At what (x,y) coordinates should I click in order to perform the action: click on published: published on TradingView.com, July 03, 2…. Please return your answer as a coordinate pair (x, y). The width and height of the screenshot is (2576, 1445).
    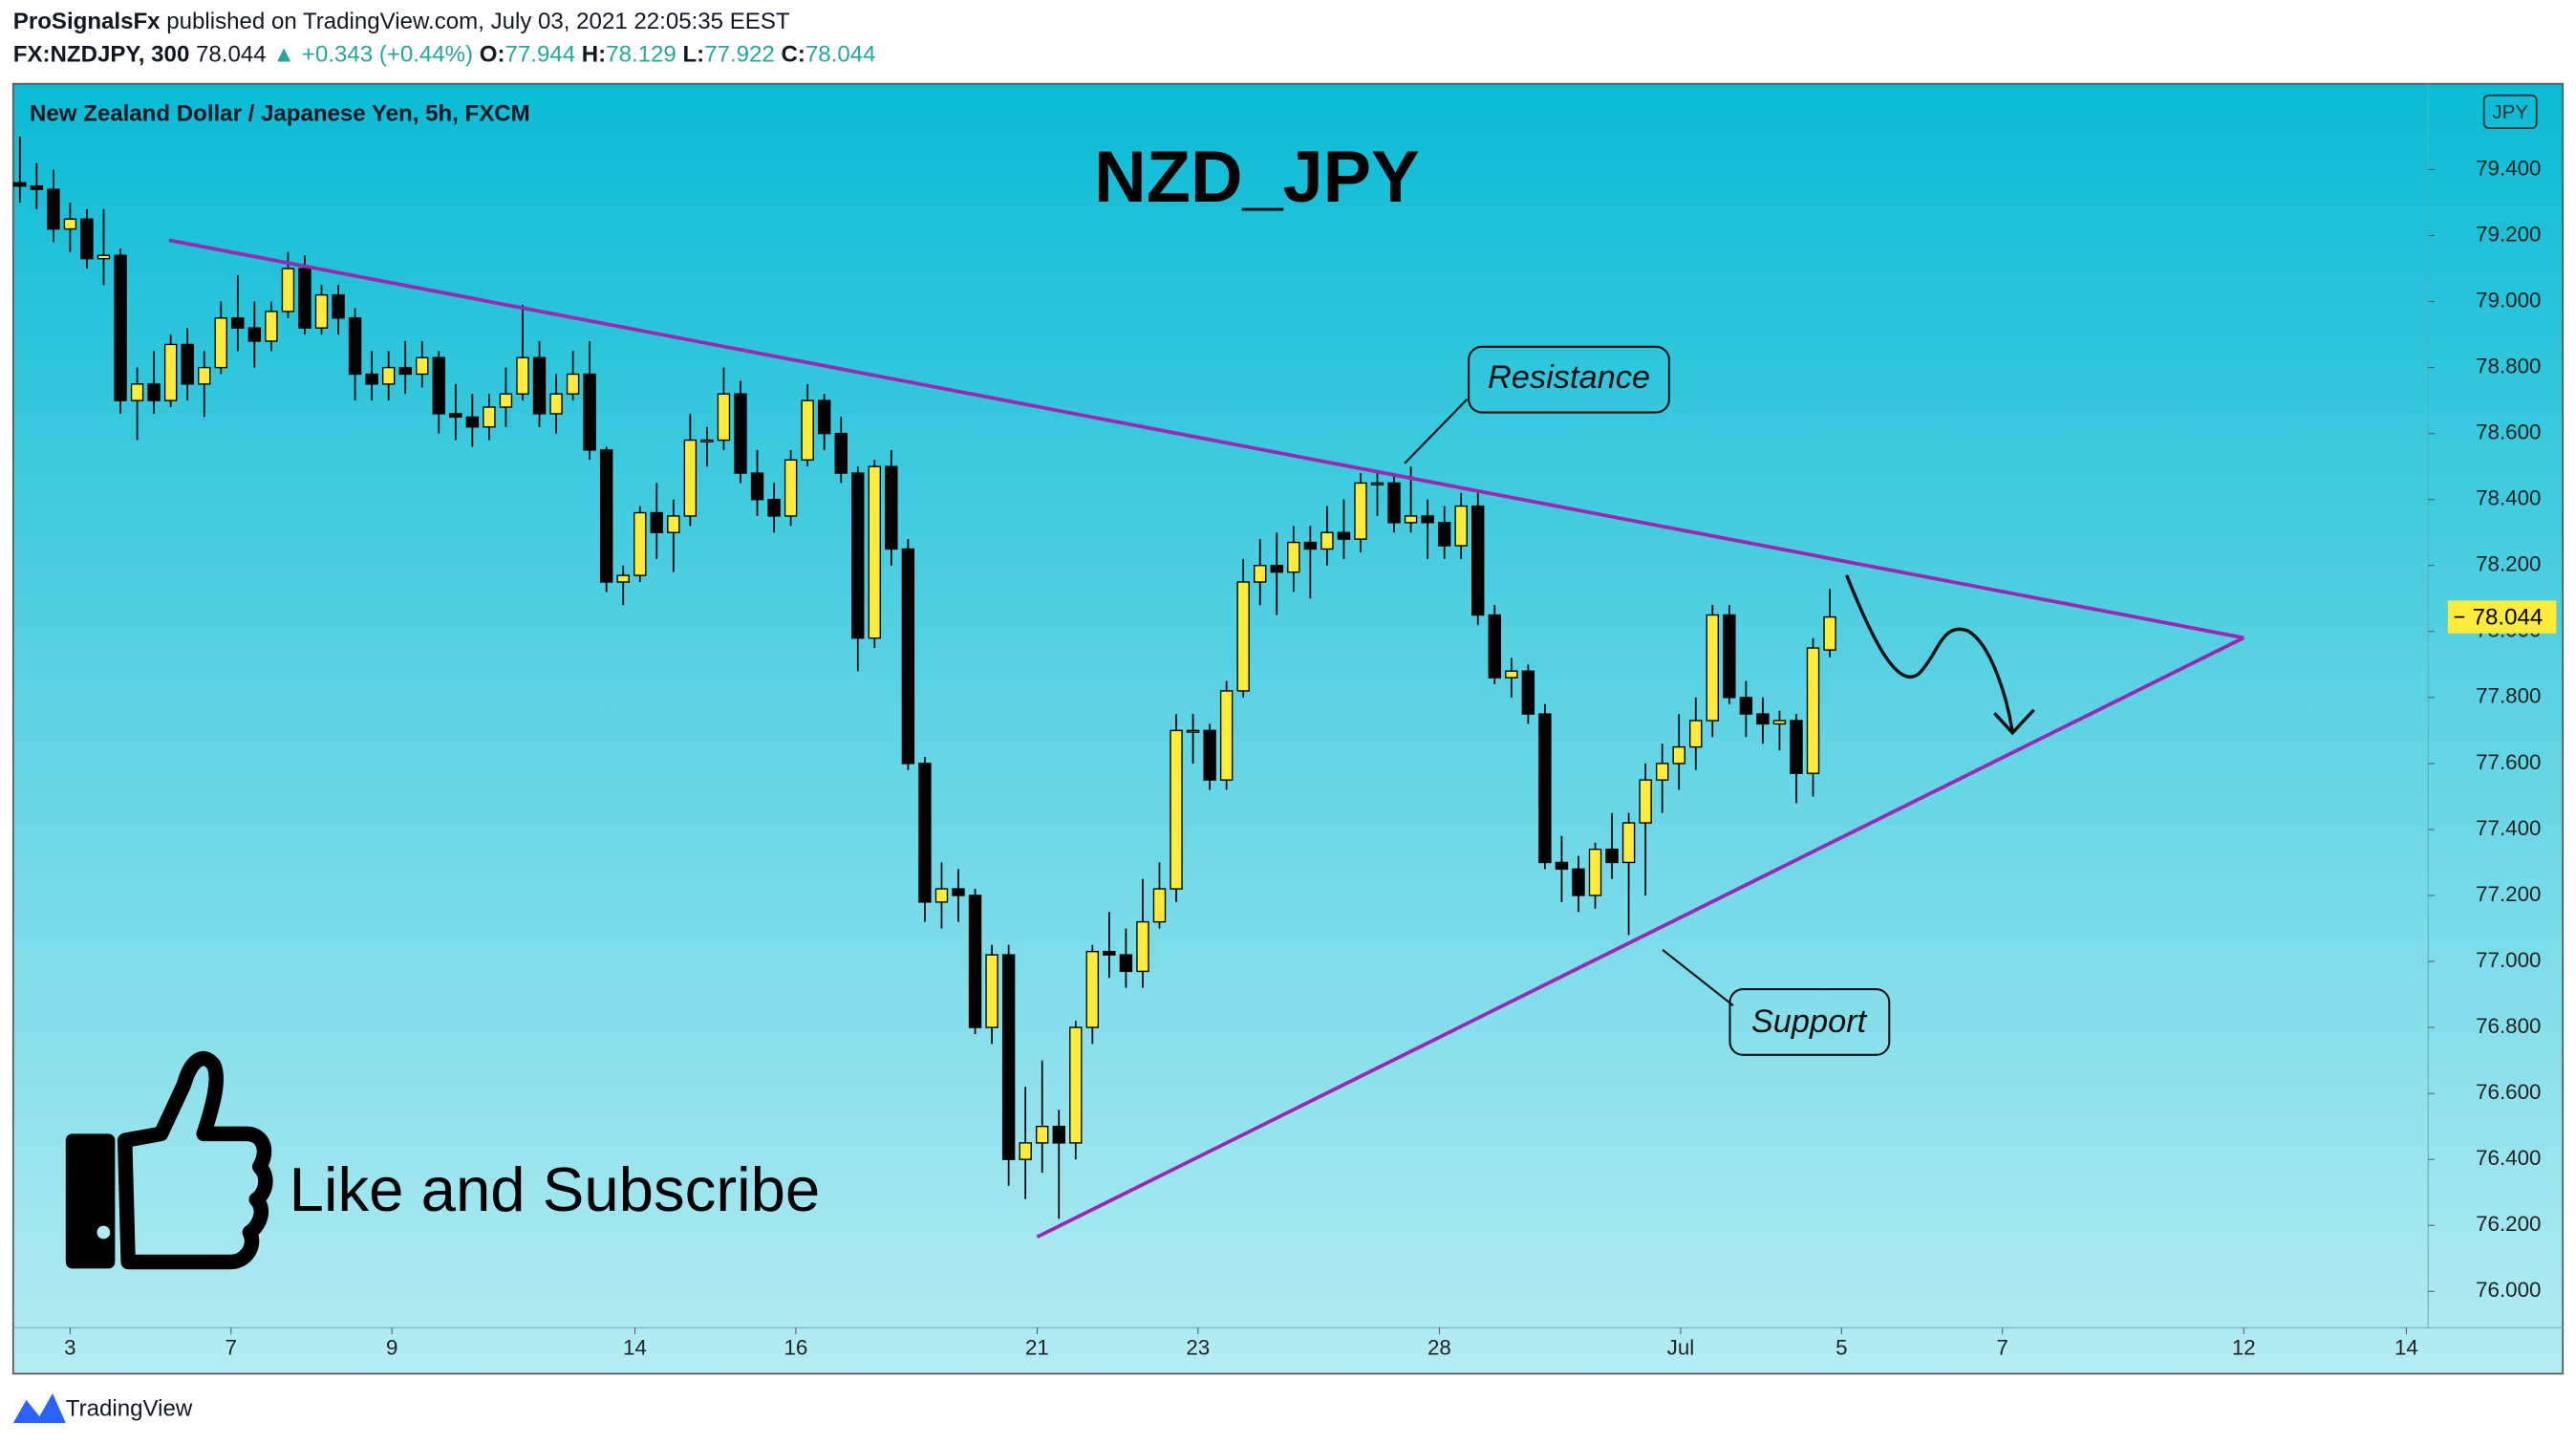
    Looking at the image, I should click on (478, 21).